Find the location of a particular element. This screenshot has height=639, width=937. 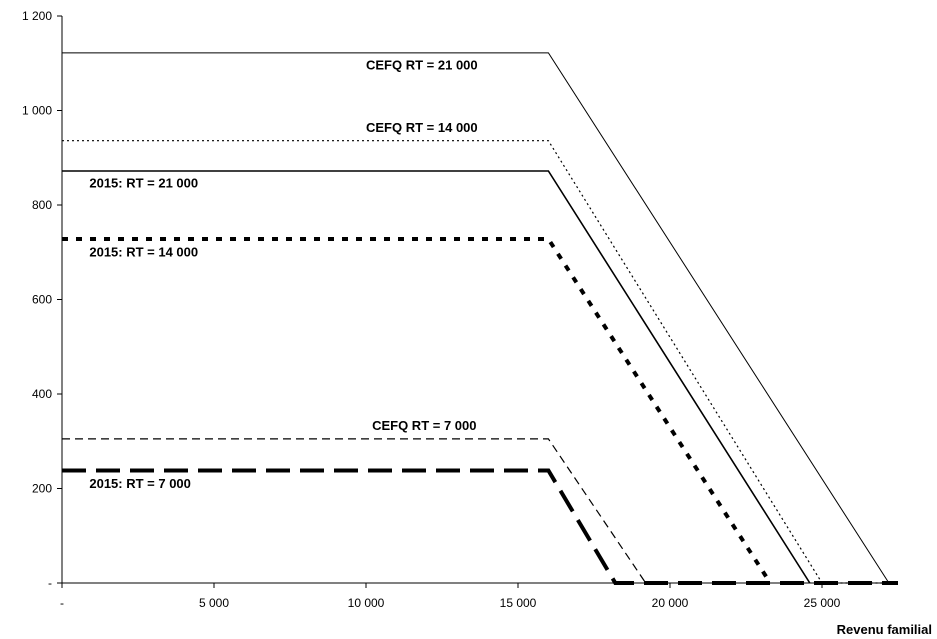

x-tick-label: - is located at coordinates (62, 603).